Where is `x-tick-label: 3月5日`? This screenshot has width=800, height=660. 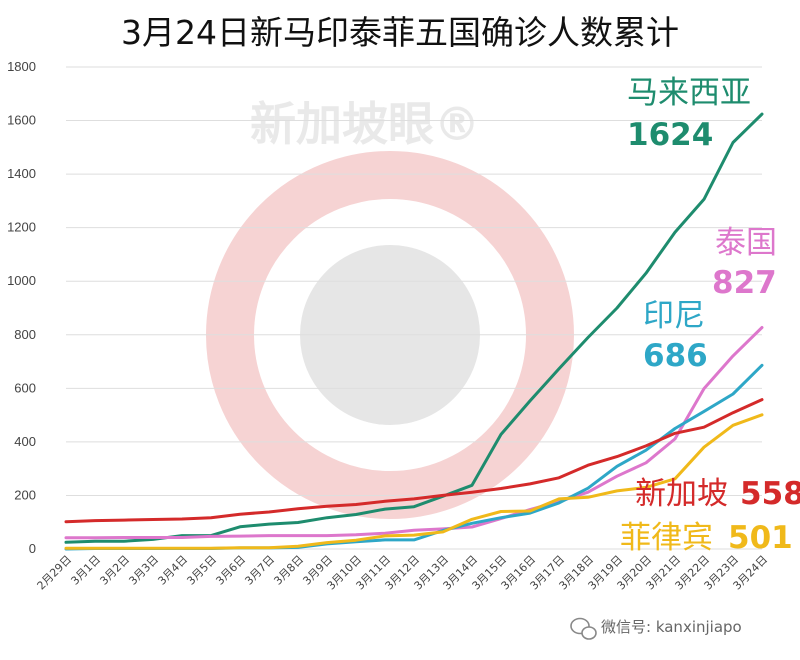 x-tick-label: 3月5日 is located at coordinates (201, 570).